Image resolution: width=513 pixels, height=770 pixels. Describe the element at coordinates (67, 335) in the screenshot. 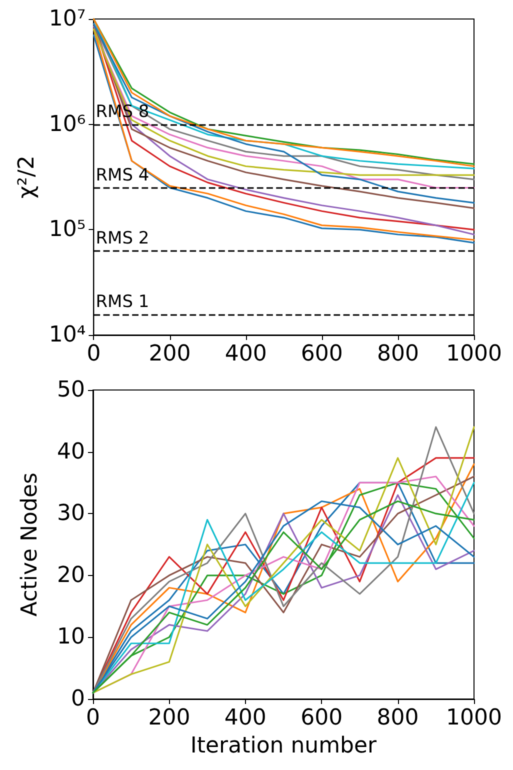

I see `y-tick-label: 10⁴` at that location.